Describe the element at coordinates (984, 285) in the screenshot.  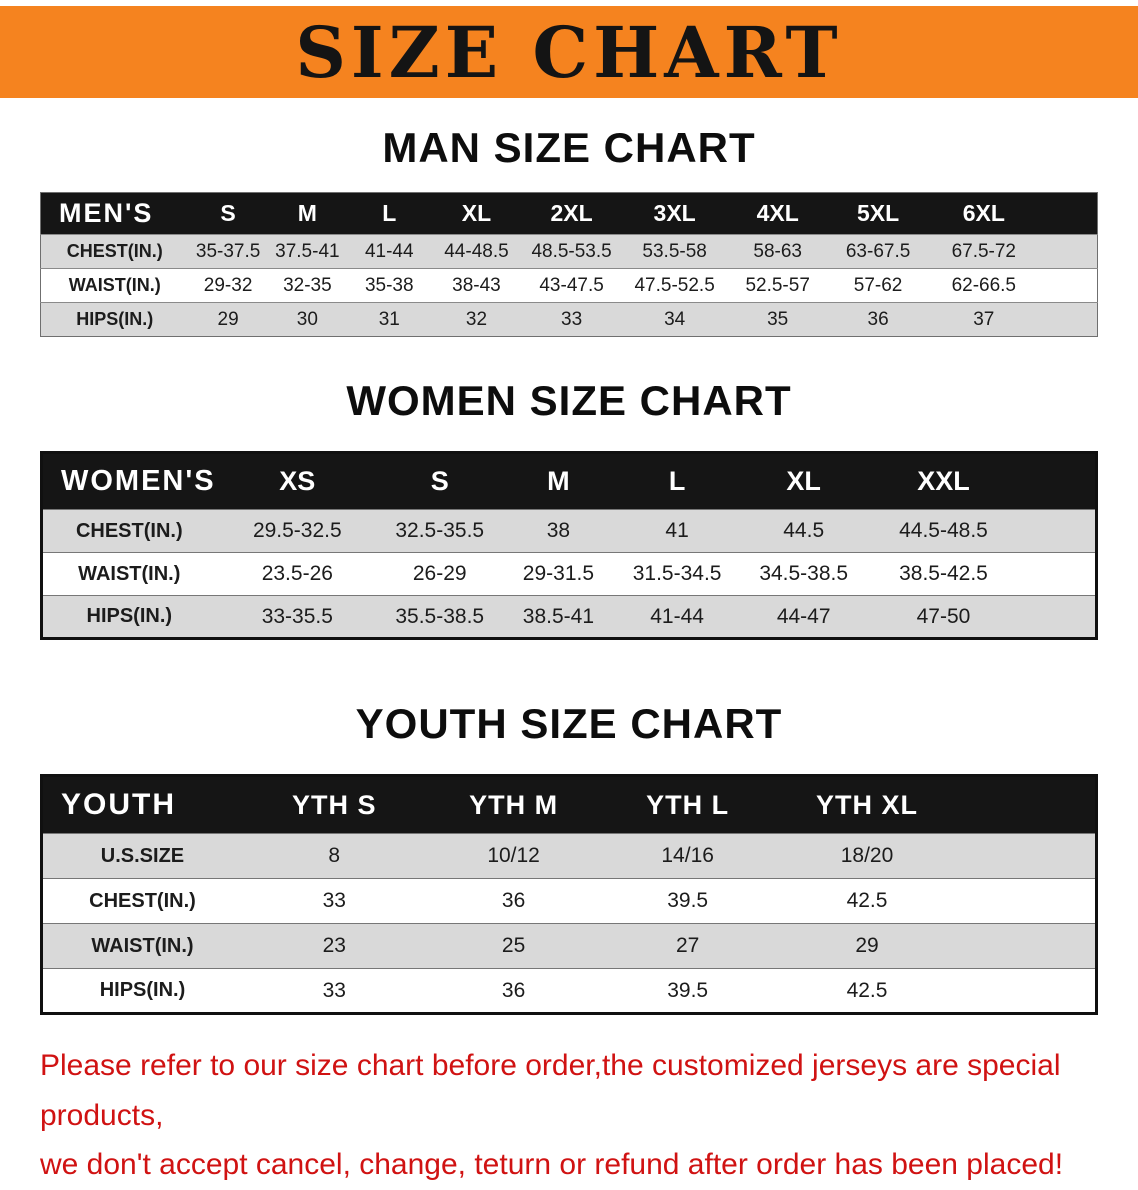
I see `size-value-cell: 62-66.5` at that location.